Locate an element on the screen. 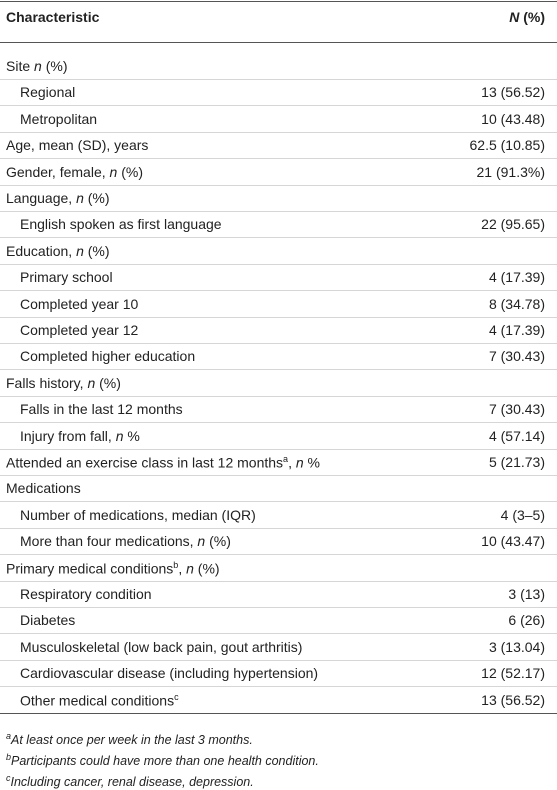  row-value: 21 (91.3%) is located at coordinates (510, 171).